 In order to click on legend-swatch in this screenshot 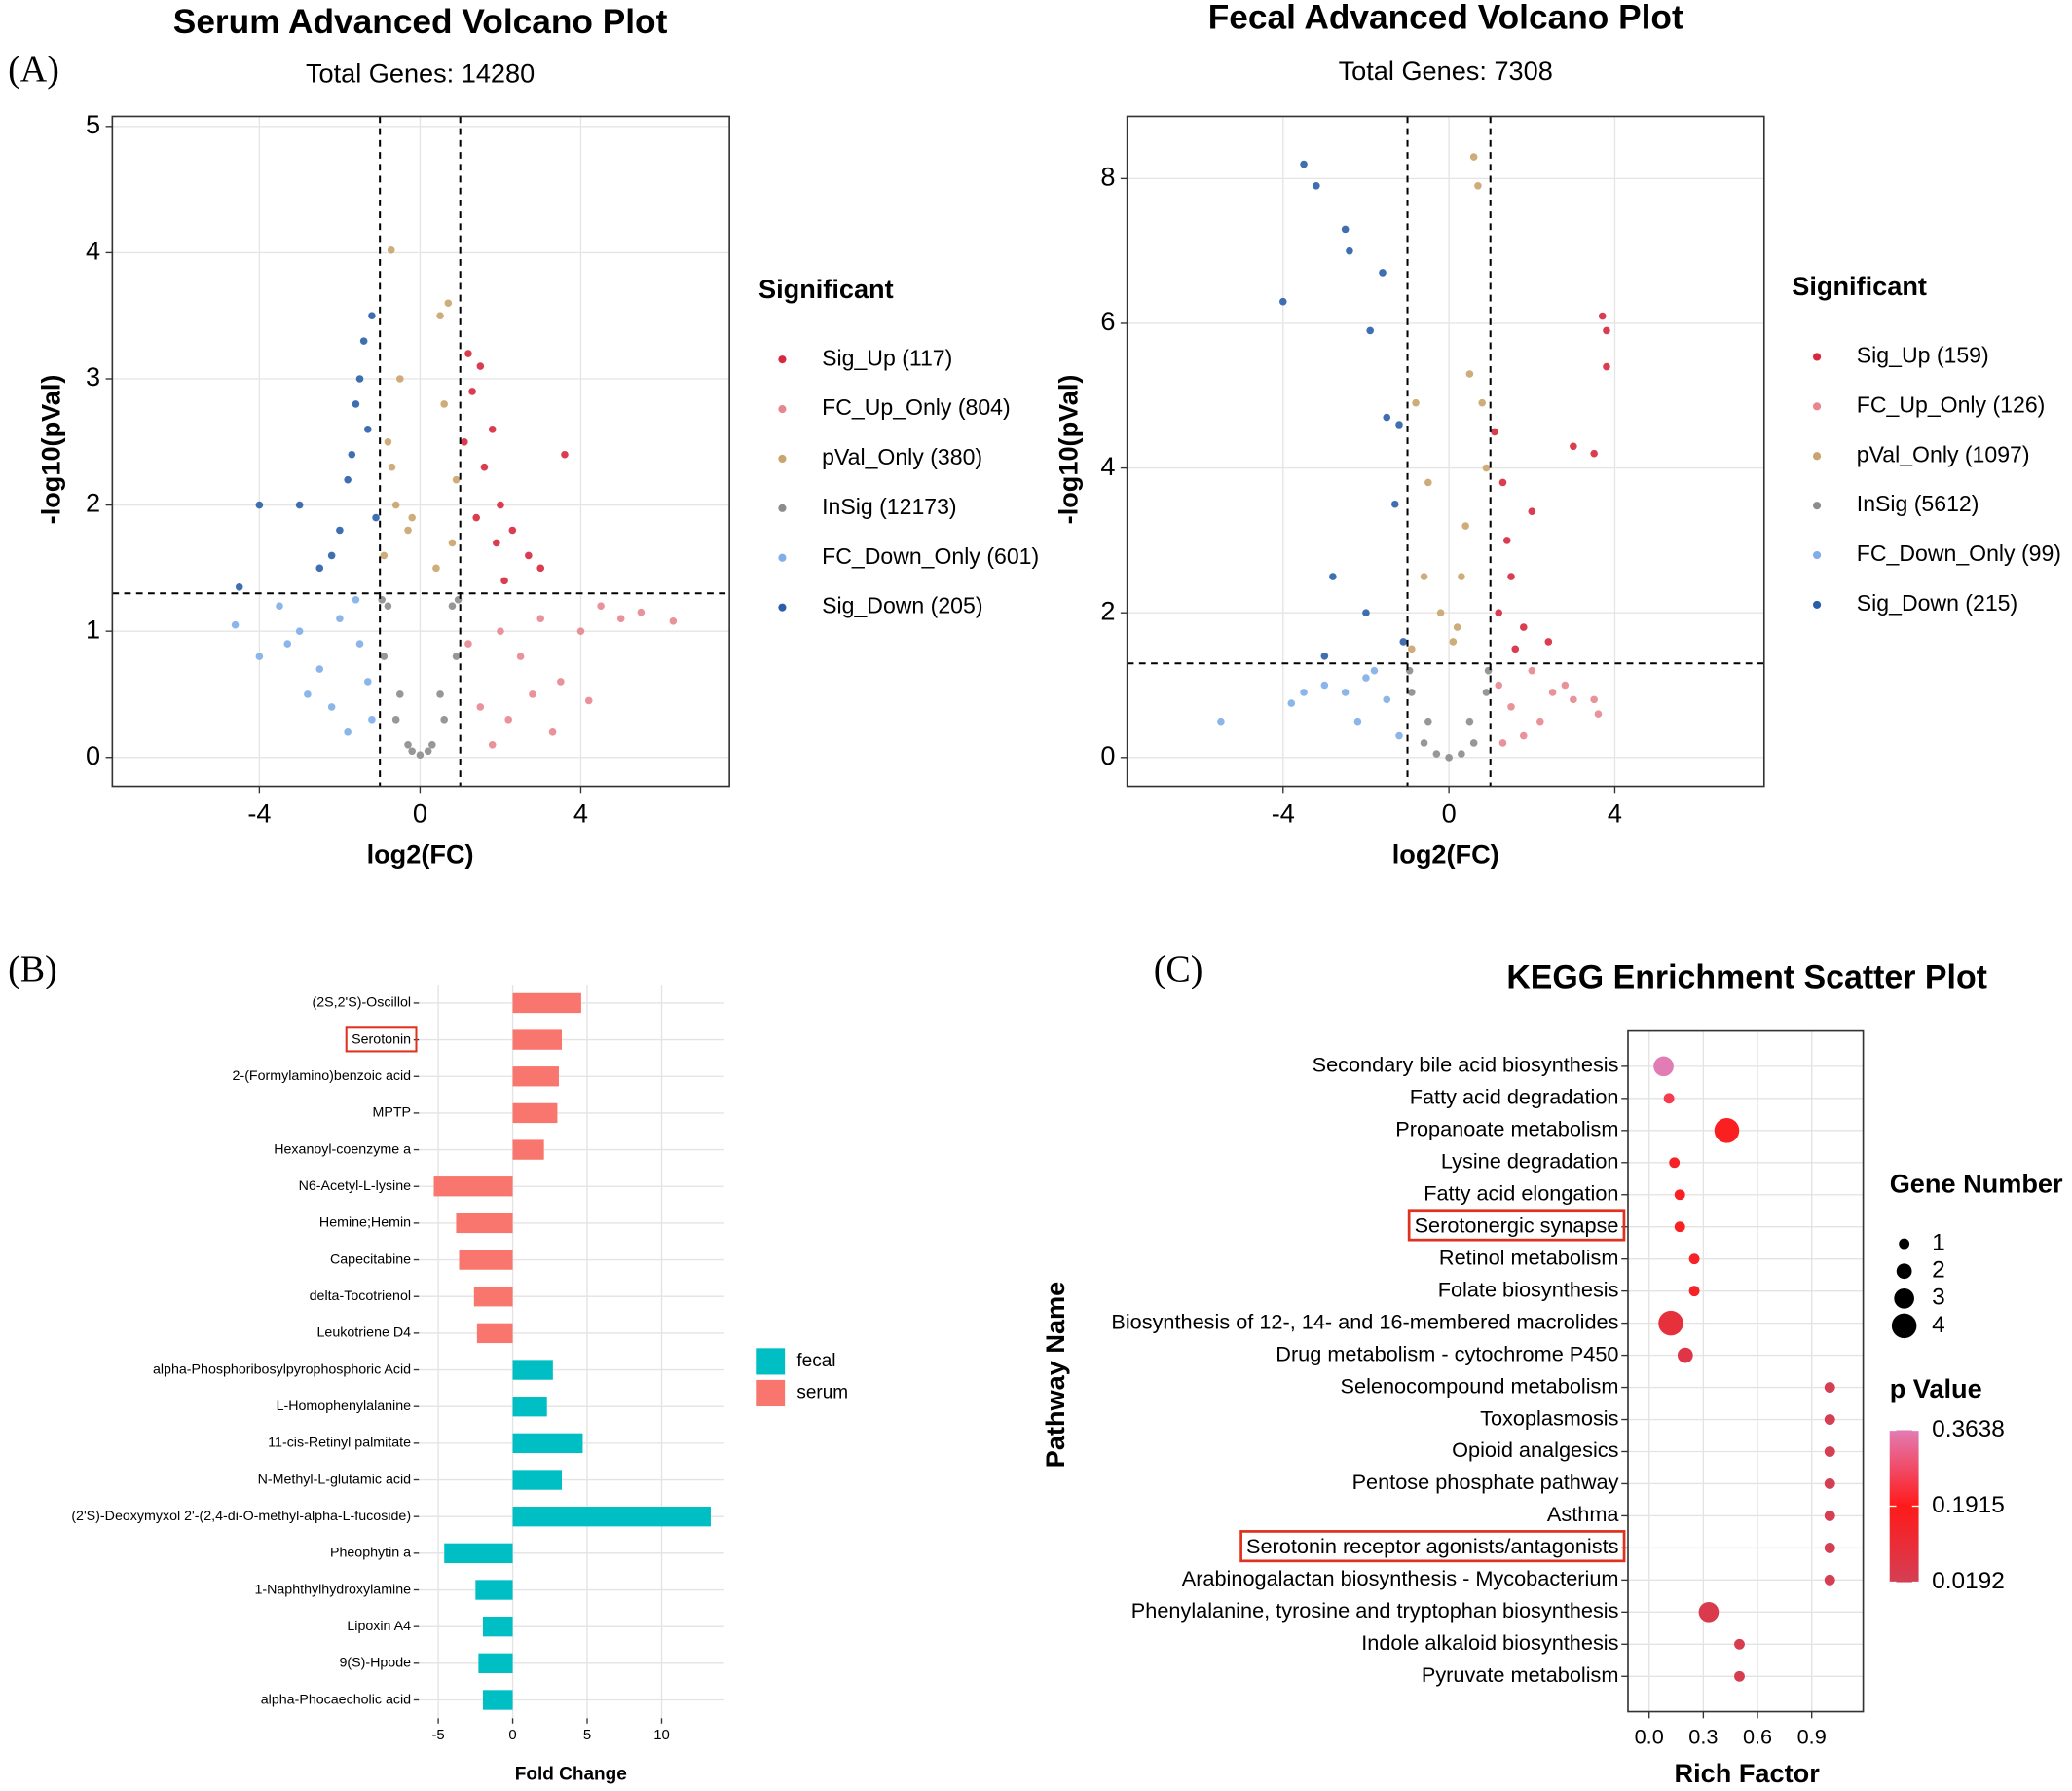, I will do `click(771, 1393)`.